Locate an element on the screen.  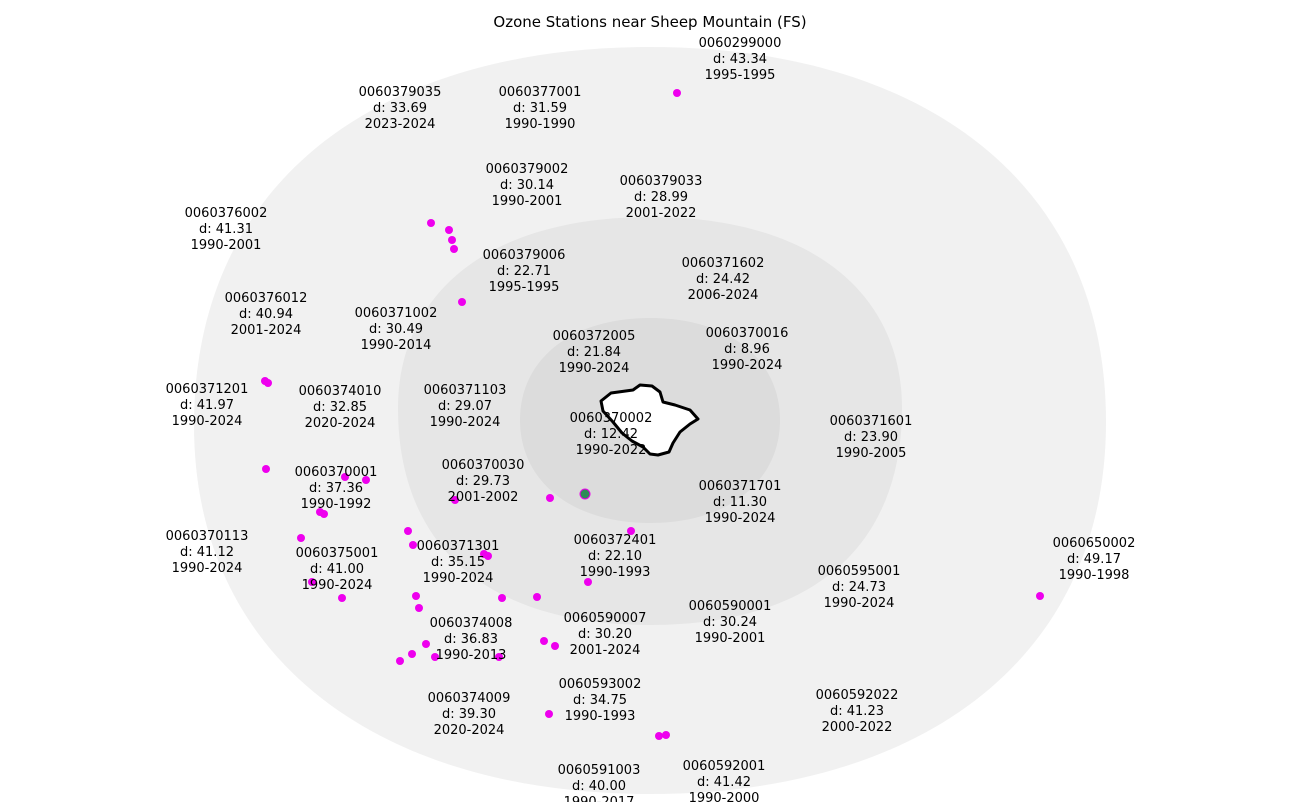
station-label: 0060370030 d: 29.73 2001-2002 is located at coordinates (483, 481).